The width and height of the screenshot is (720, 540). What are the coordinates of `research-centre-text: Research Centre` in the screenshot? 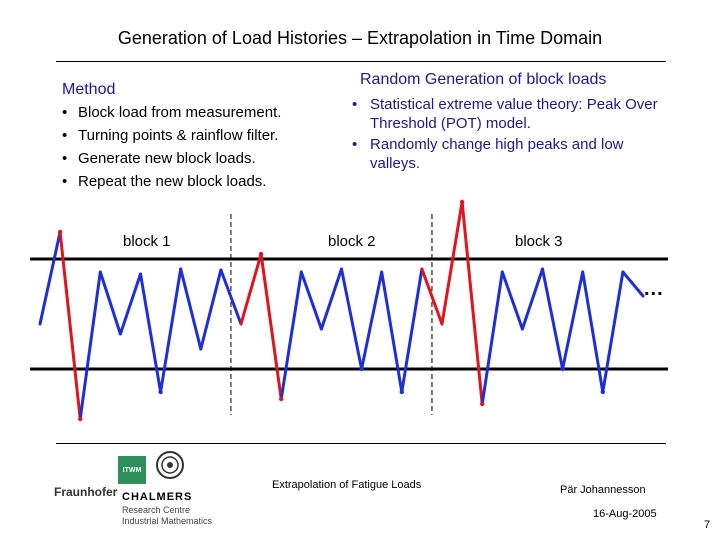 It's located at (156, 510).